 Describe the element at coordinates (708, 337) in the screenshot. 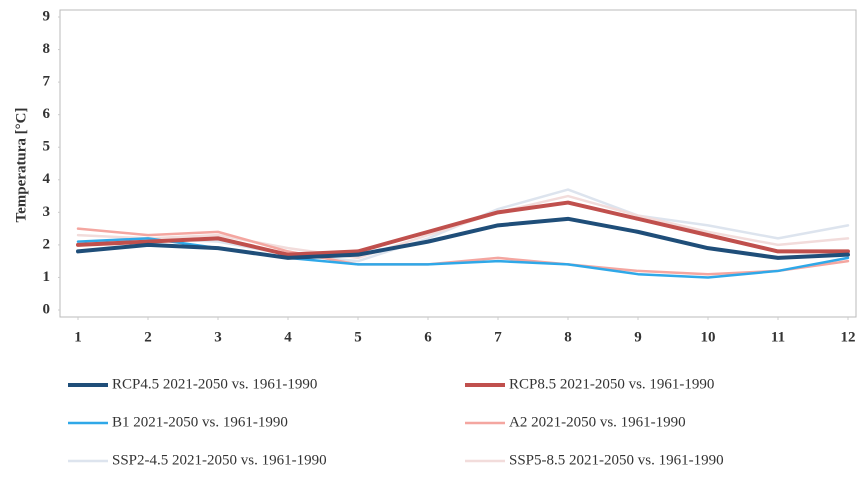

I see `x-tick-label: 10` at that location.